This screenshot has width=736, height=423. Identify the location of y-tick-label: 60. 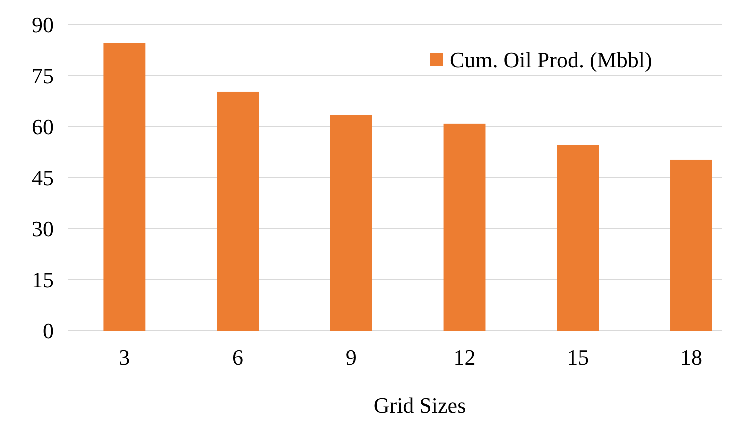
(43, 127).